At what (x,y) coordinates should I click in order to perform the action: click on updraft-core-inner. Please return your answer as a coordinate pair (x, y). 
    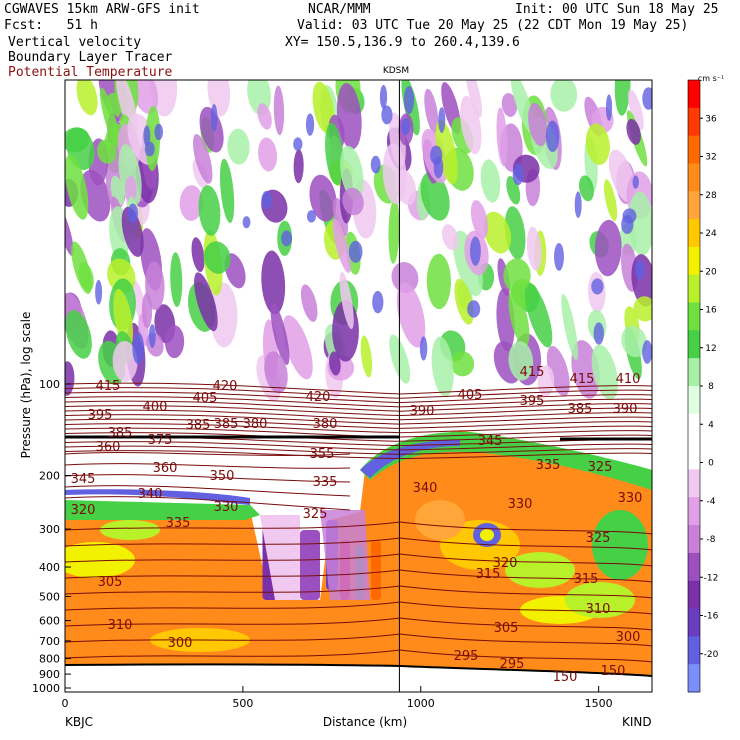
    Looking at the image, I should click on (487, 535).